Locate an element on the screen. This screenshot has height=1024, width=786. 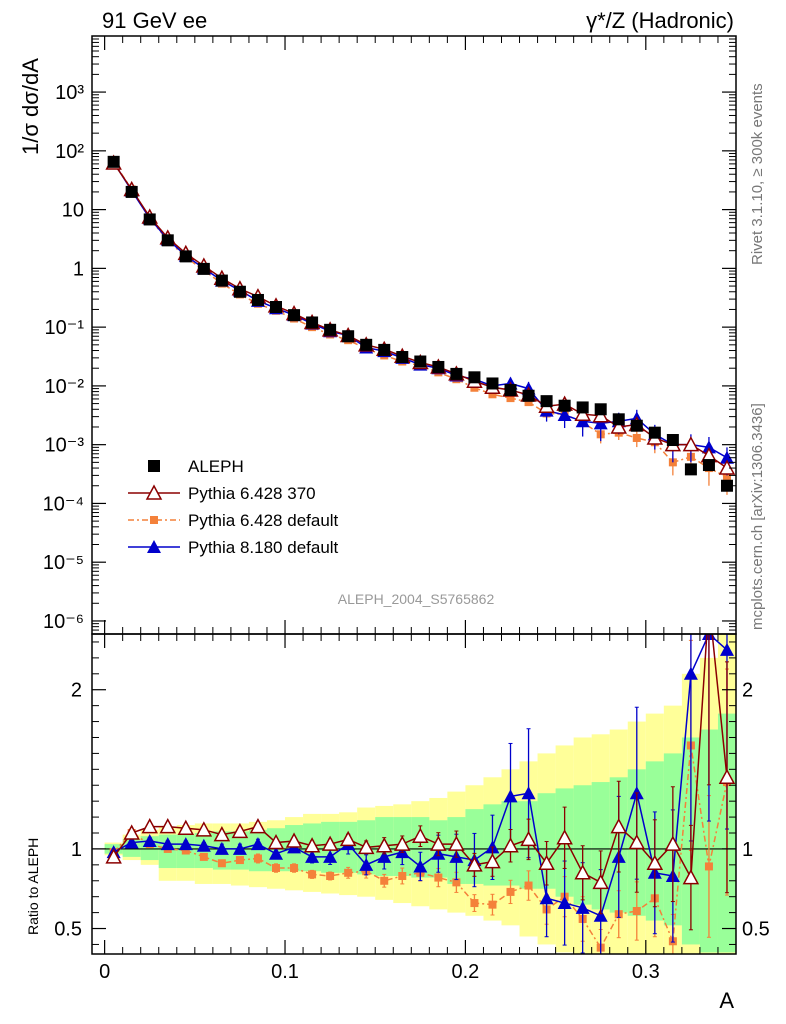
ratio-y-tick-label: 1 is located at coordinates (76, 850).